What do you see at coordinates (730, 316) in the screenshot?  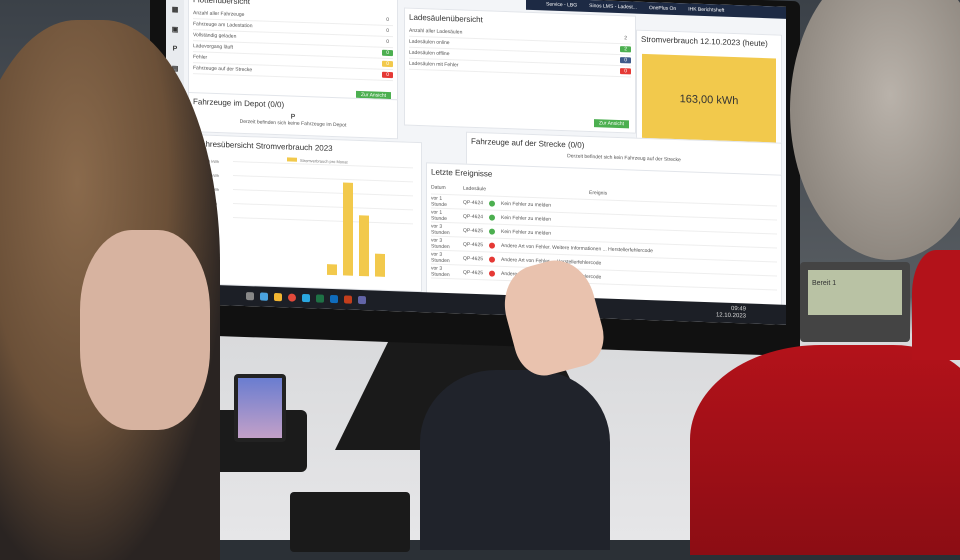 I see `clock-date: 12.10.2023` at bounding box center [730, 316].